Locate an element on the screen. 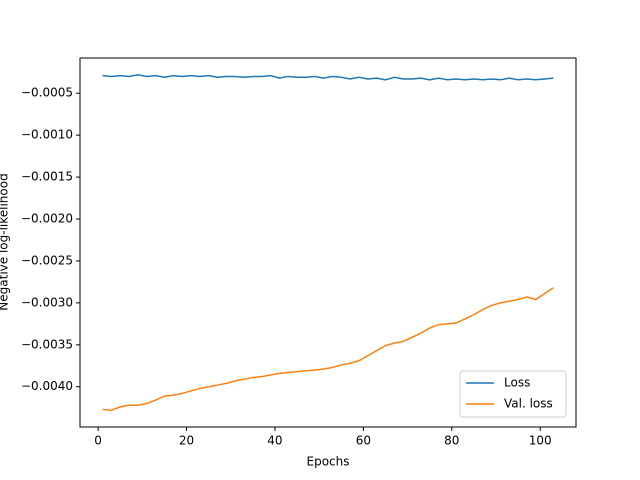 Image resolution: width=640 pixels, height=480 pixels. y-tick-label: −0.0015 is located at coordinates (47, 177).